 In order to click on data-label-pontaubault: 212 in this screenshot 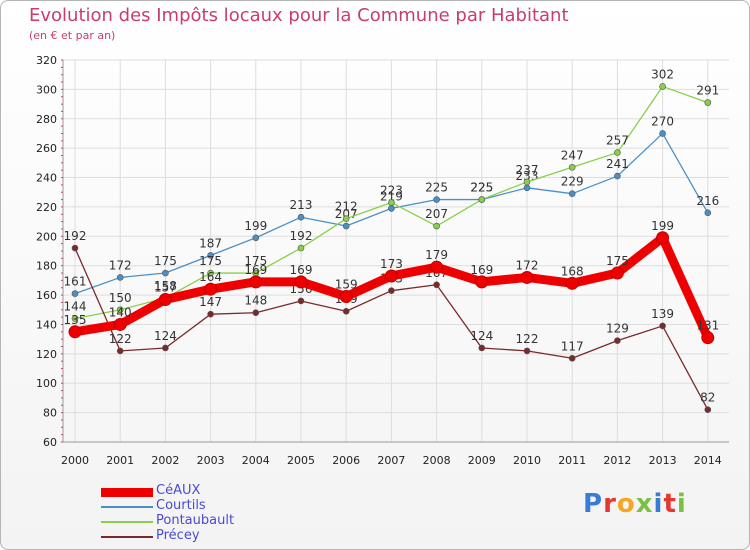, I will do `click(346, 207)`.